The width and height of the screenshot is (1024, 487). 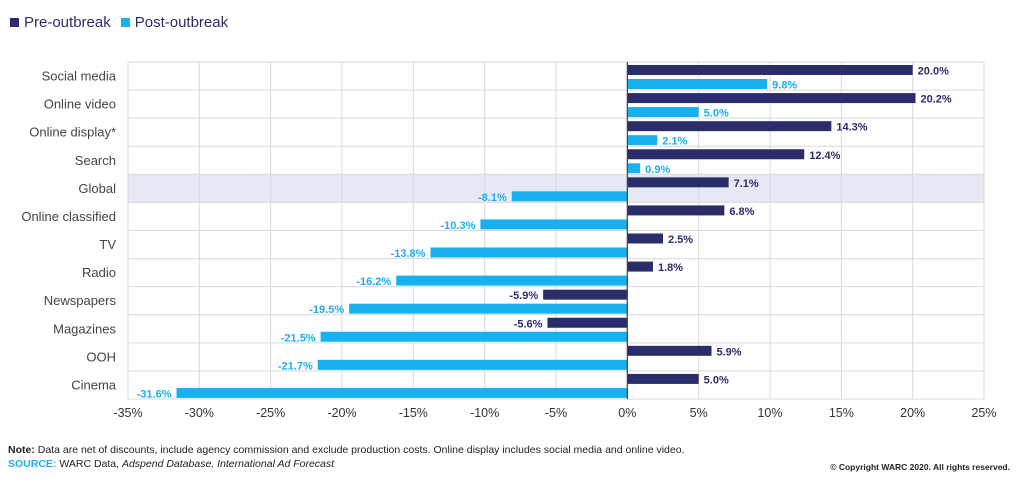 What do you see at coordinates (983, 413) in the screenshot?
I see `x-tick-label: 25%` at bounding box center [983, 413].